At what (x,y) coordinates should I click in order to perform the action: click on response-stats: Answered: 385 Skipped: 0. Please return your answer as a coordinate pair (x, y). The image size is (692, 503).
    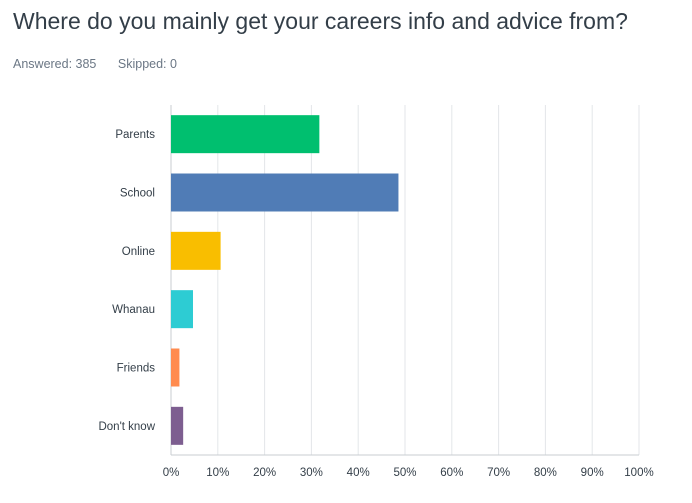
    Looking at the image, I should click on (104, 64).